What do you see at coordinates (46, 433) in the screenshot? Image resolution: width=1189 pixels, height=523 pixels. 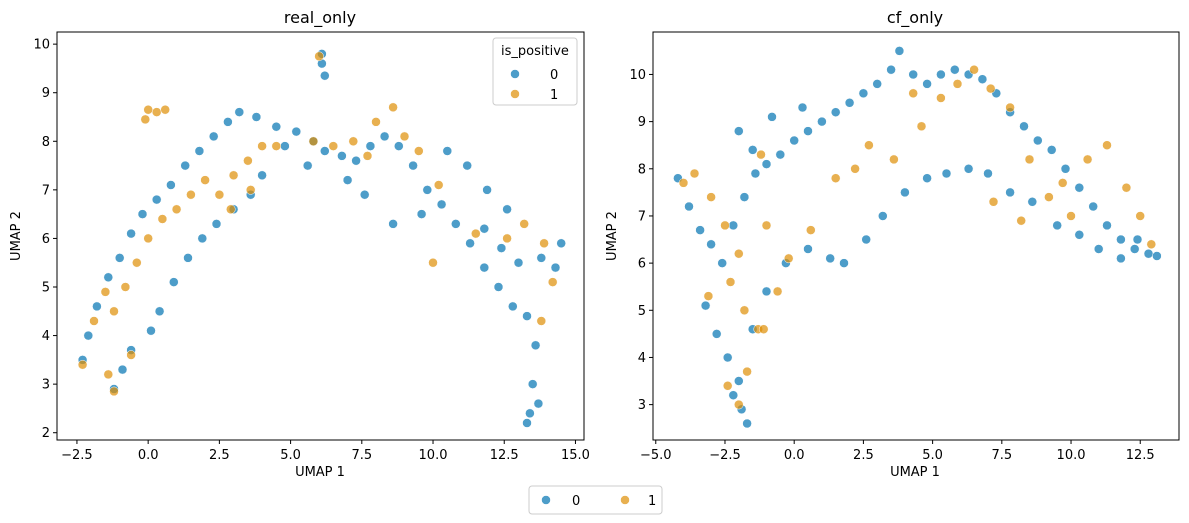 I see `y-tick-label: 2` at bounding box center [46, 433].